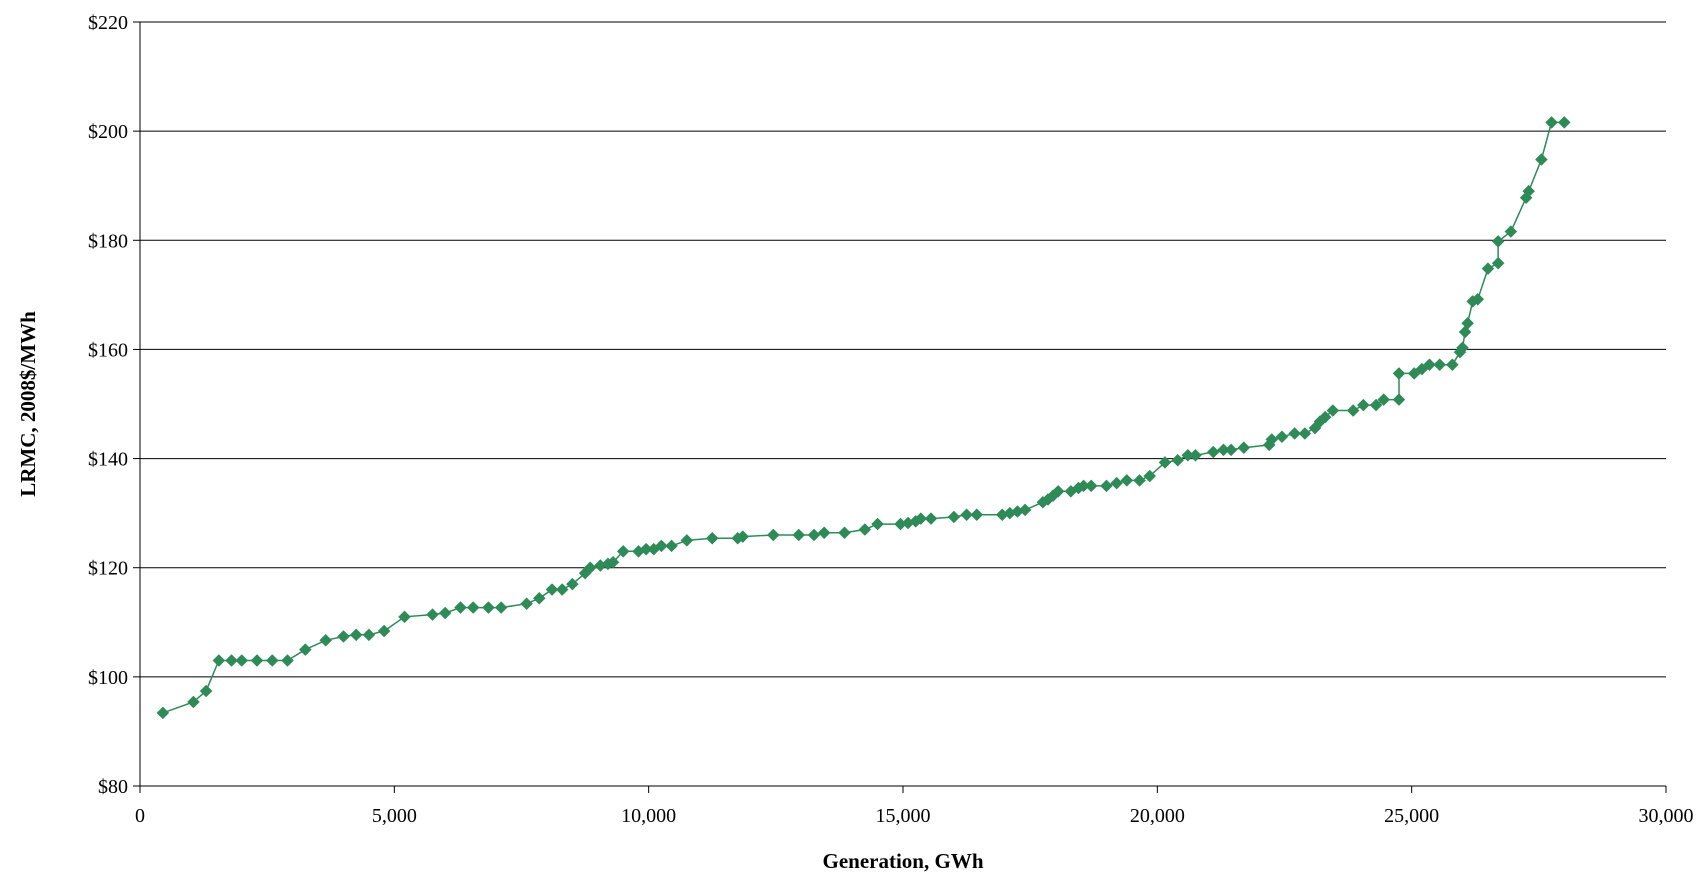 The image size is (1708, 896). Describe the element at coordinates (394, 816) in the screenshot. I see `x-tick-label: 5,000` at that location.